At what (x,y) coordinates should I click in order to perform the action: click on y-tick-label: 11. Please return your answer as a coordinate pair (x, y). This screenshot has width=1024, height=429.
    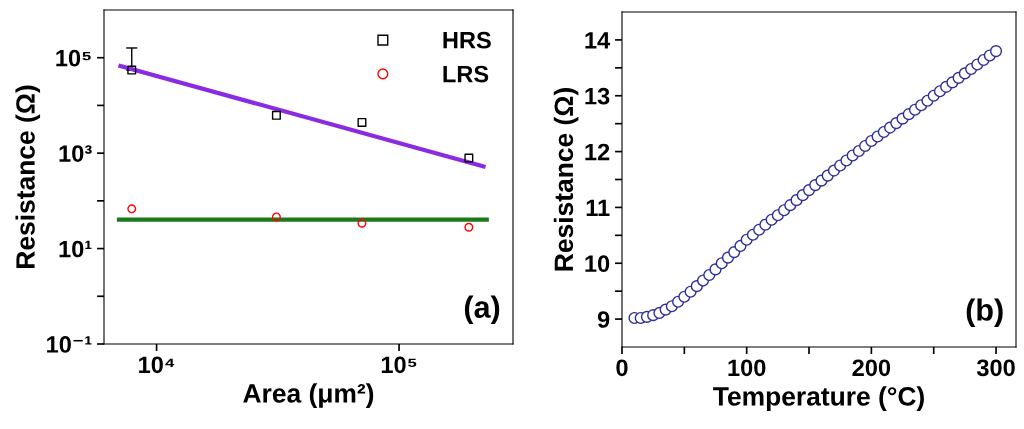
    Looking at the image, I should click on (598, 207).